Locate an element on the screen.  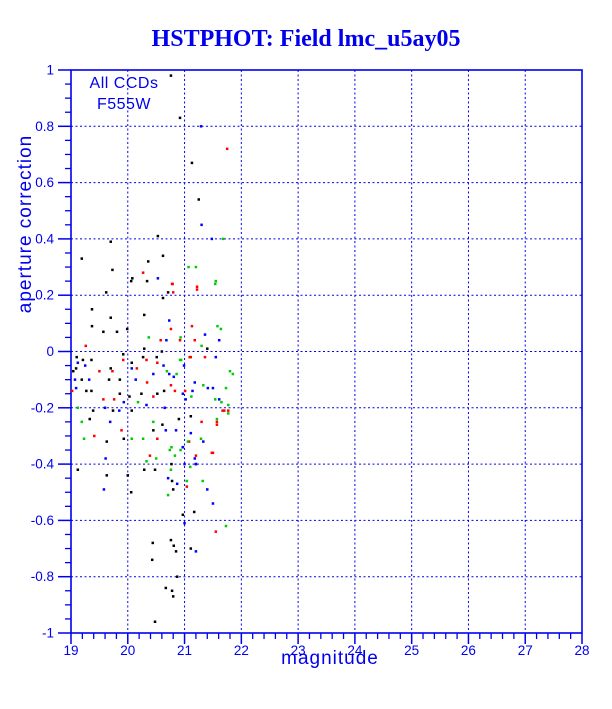
y-tick-label: -0.2 is located at coordinates (42, 407).